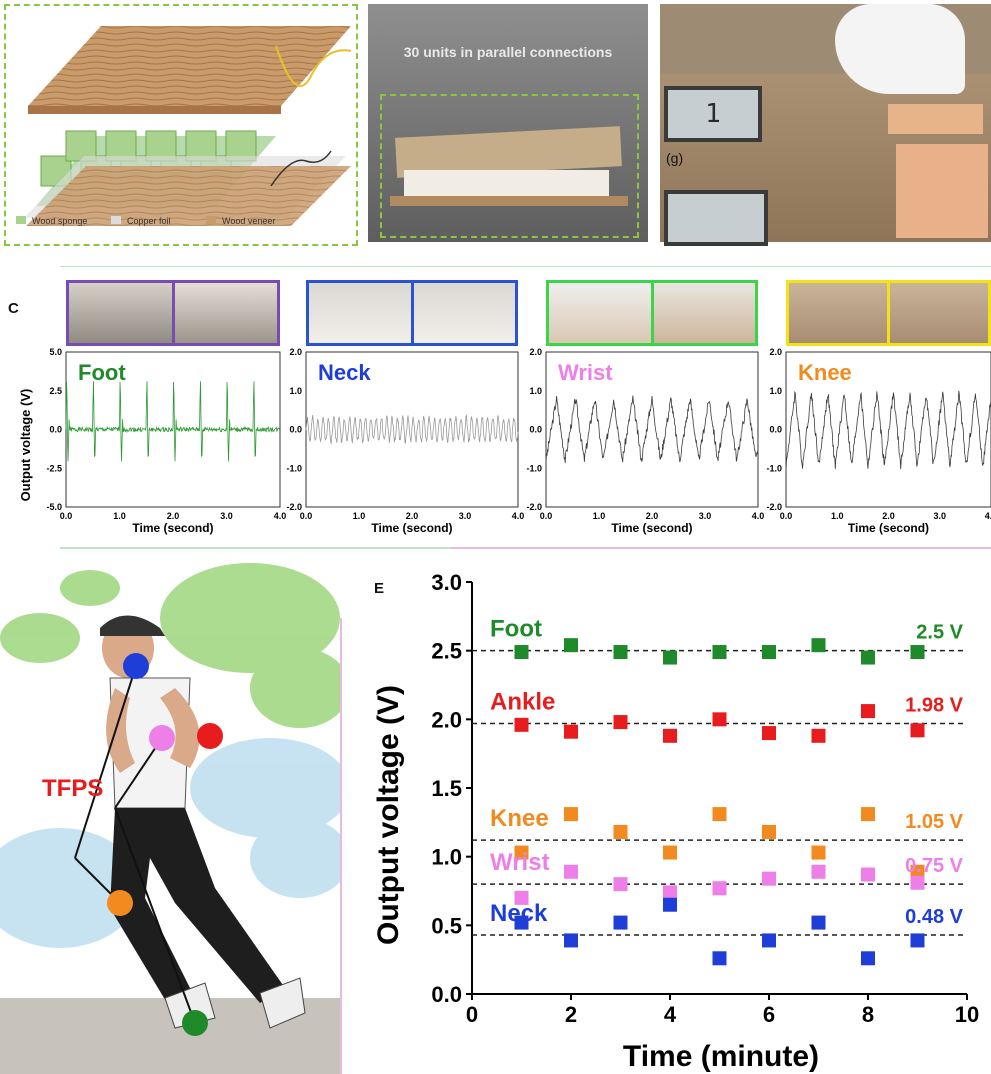 The height and width of the screenshot is (1074, 991). Describe the element at coordinates (516, 629) in the screenshot. I see `series-name-label: Foot` at that location.